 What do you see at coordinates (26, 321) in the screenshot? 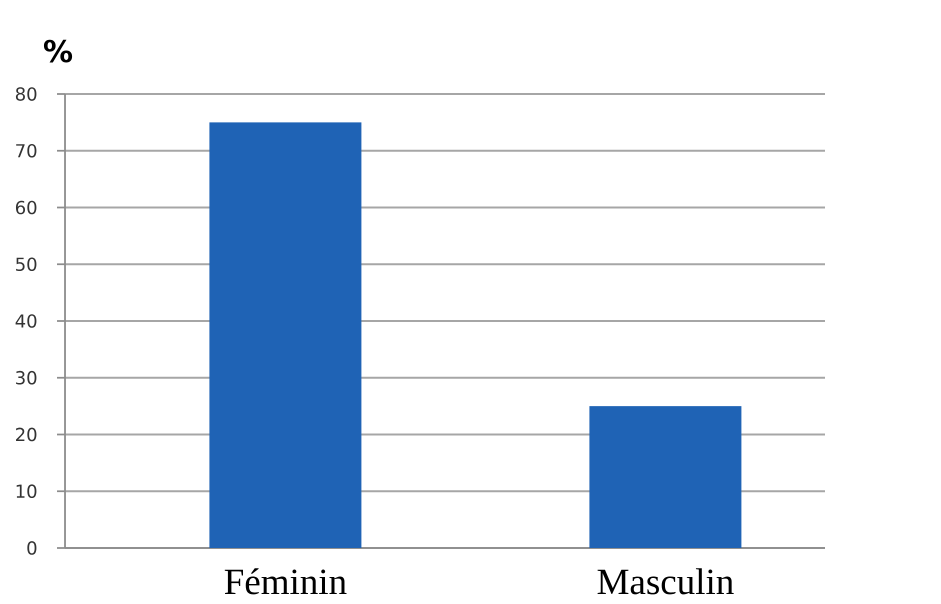
I see `y-tick-label: 40` at bounding box center [26, 321].